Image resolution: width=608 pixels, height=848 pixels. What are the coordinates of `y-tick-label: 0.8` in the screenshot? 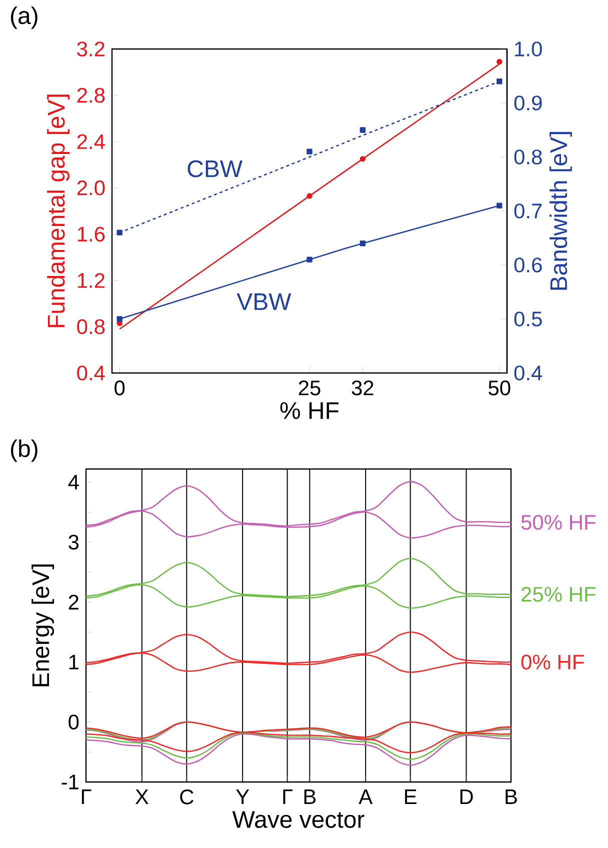 It's located at (91, 326).